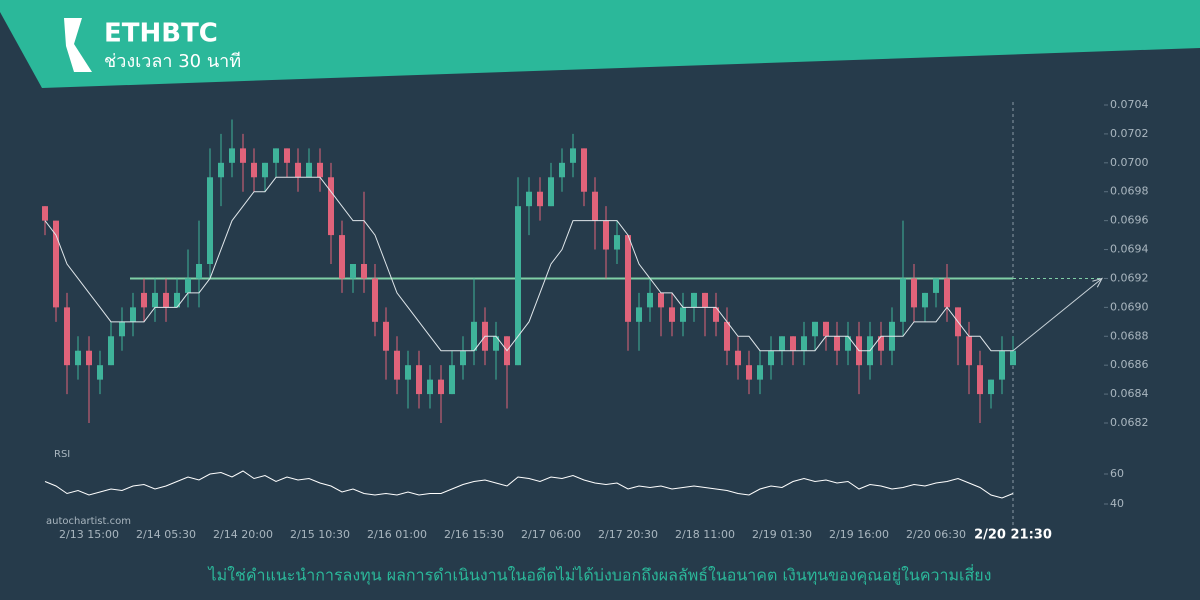  Describe the element at coordinates (78, 45) in the screenshot. I see `logo` at that location.